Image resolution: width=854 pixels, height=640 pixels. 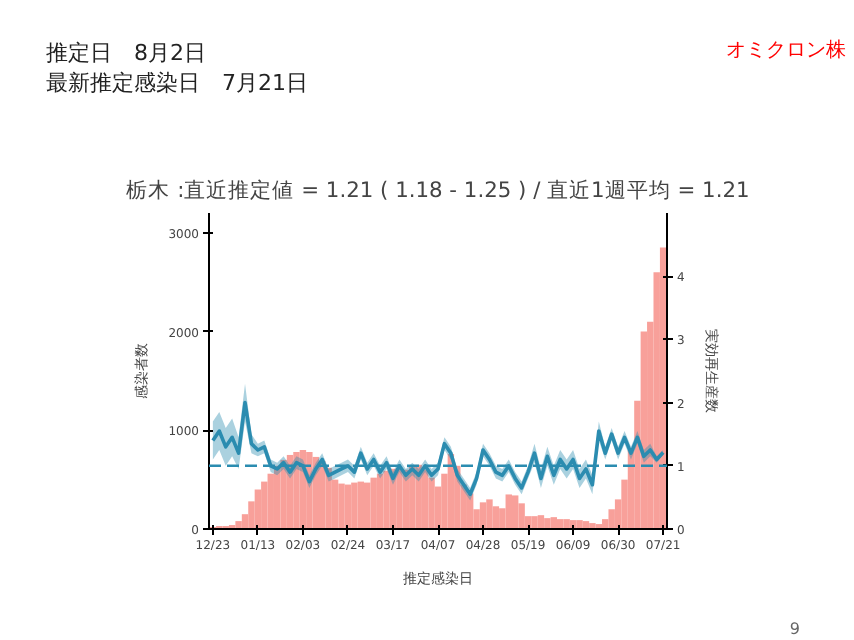 What do you see at coordinates (438, 190) in the screenshot?
I see `chart-title: 栃木 :直近推定値 = 1.21 ( 1.18 - 1.25 ) / 直近1週平均 = 1.21` at bounding box center [438, 190].